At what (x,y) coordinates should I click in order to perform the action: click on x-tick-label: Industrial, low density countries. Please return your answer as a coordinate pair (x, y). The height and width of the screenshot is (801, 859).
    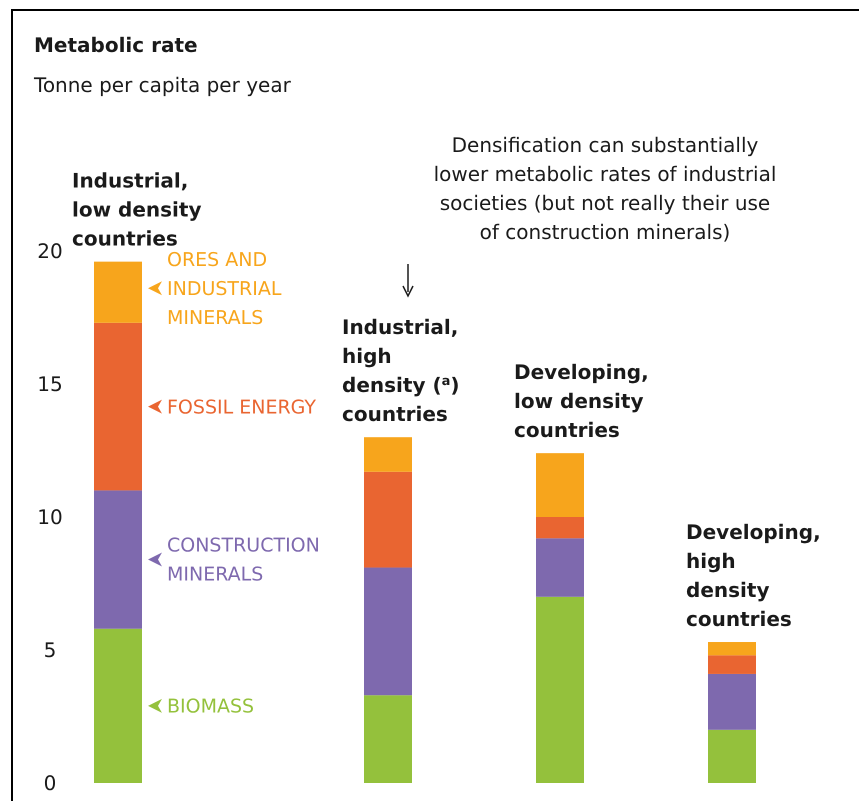
    Looking at the image, I should click on (137, 209).